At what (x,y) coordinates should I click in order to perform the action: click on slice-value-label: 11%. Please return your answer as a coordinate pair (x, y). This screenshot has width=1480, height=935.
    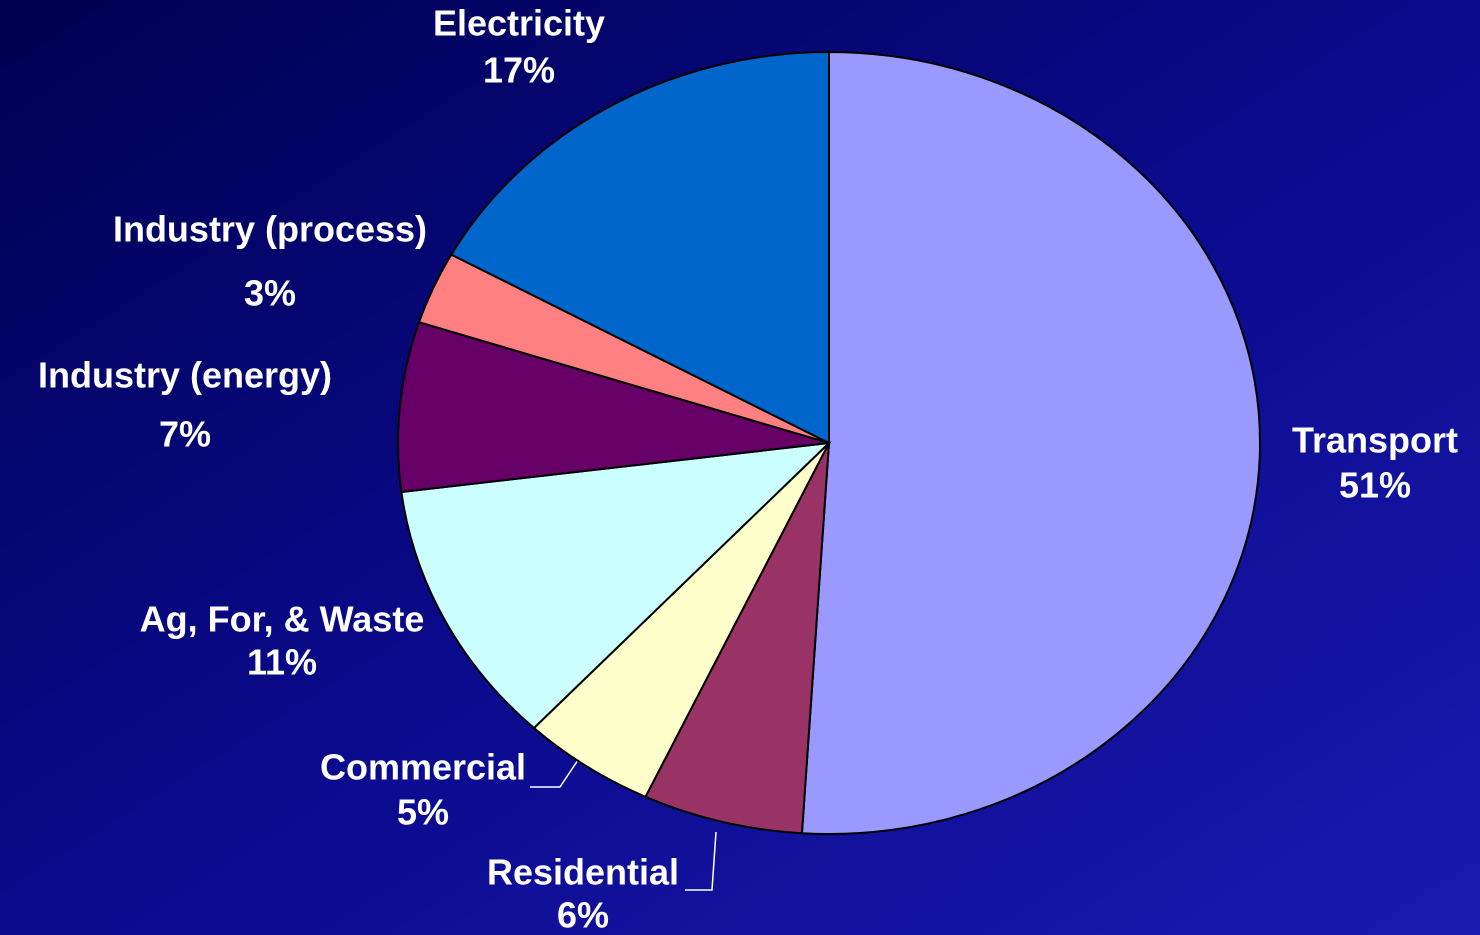
    Looking at the image, I should click on (282, 662).